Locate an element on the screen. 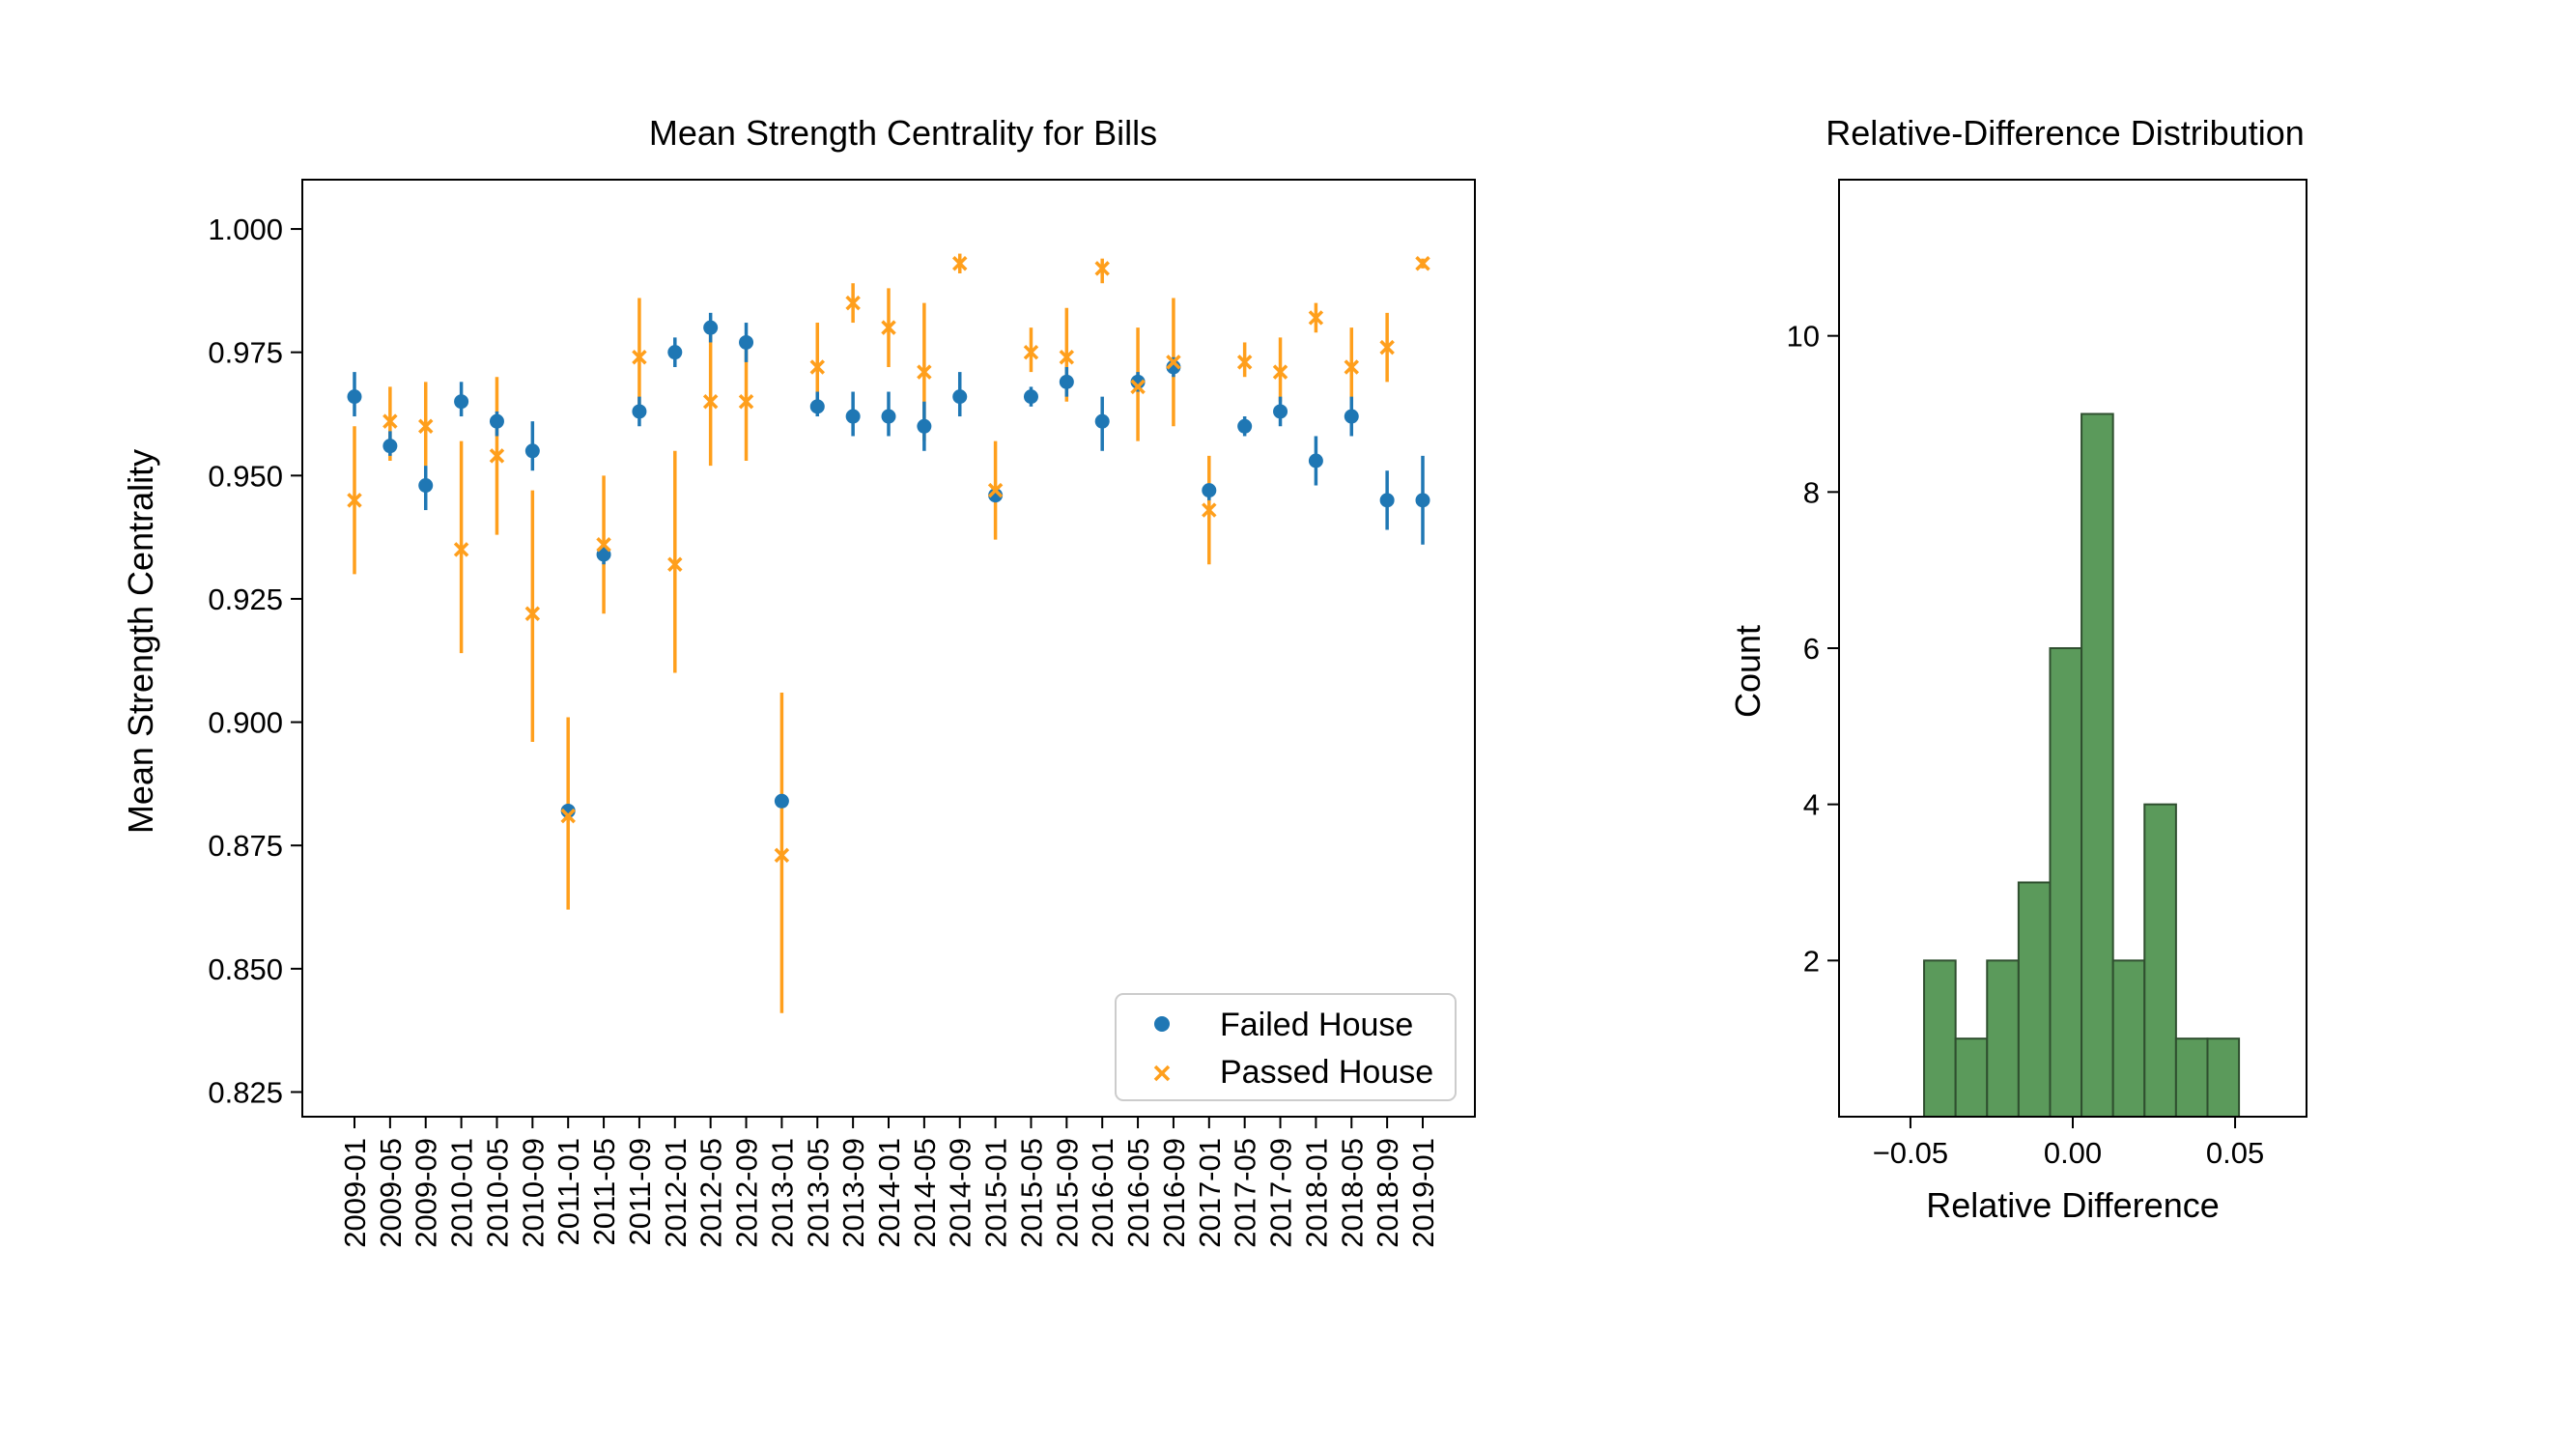 This screenshot has width=2576, height=1449. histogram-y-tick-label: 6 is located at coordinates (1811, 649).